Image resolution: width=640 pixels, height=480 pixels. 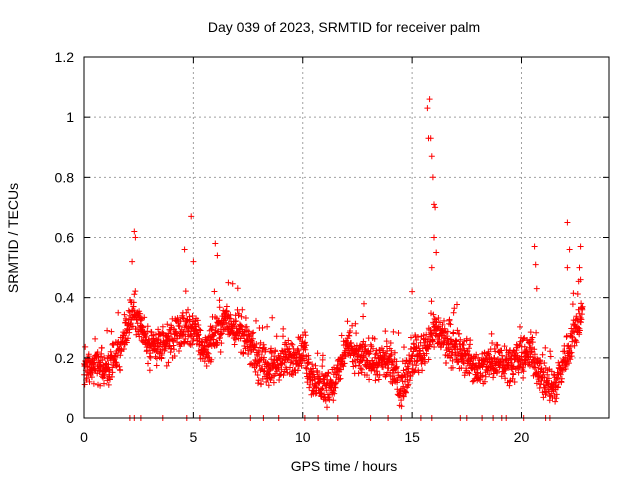 I want to click on x-tick-label: 0, so click(x=84, y=437).